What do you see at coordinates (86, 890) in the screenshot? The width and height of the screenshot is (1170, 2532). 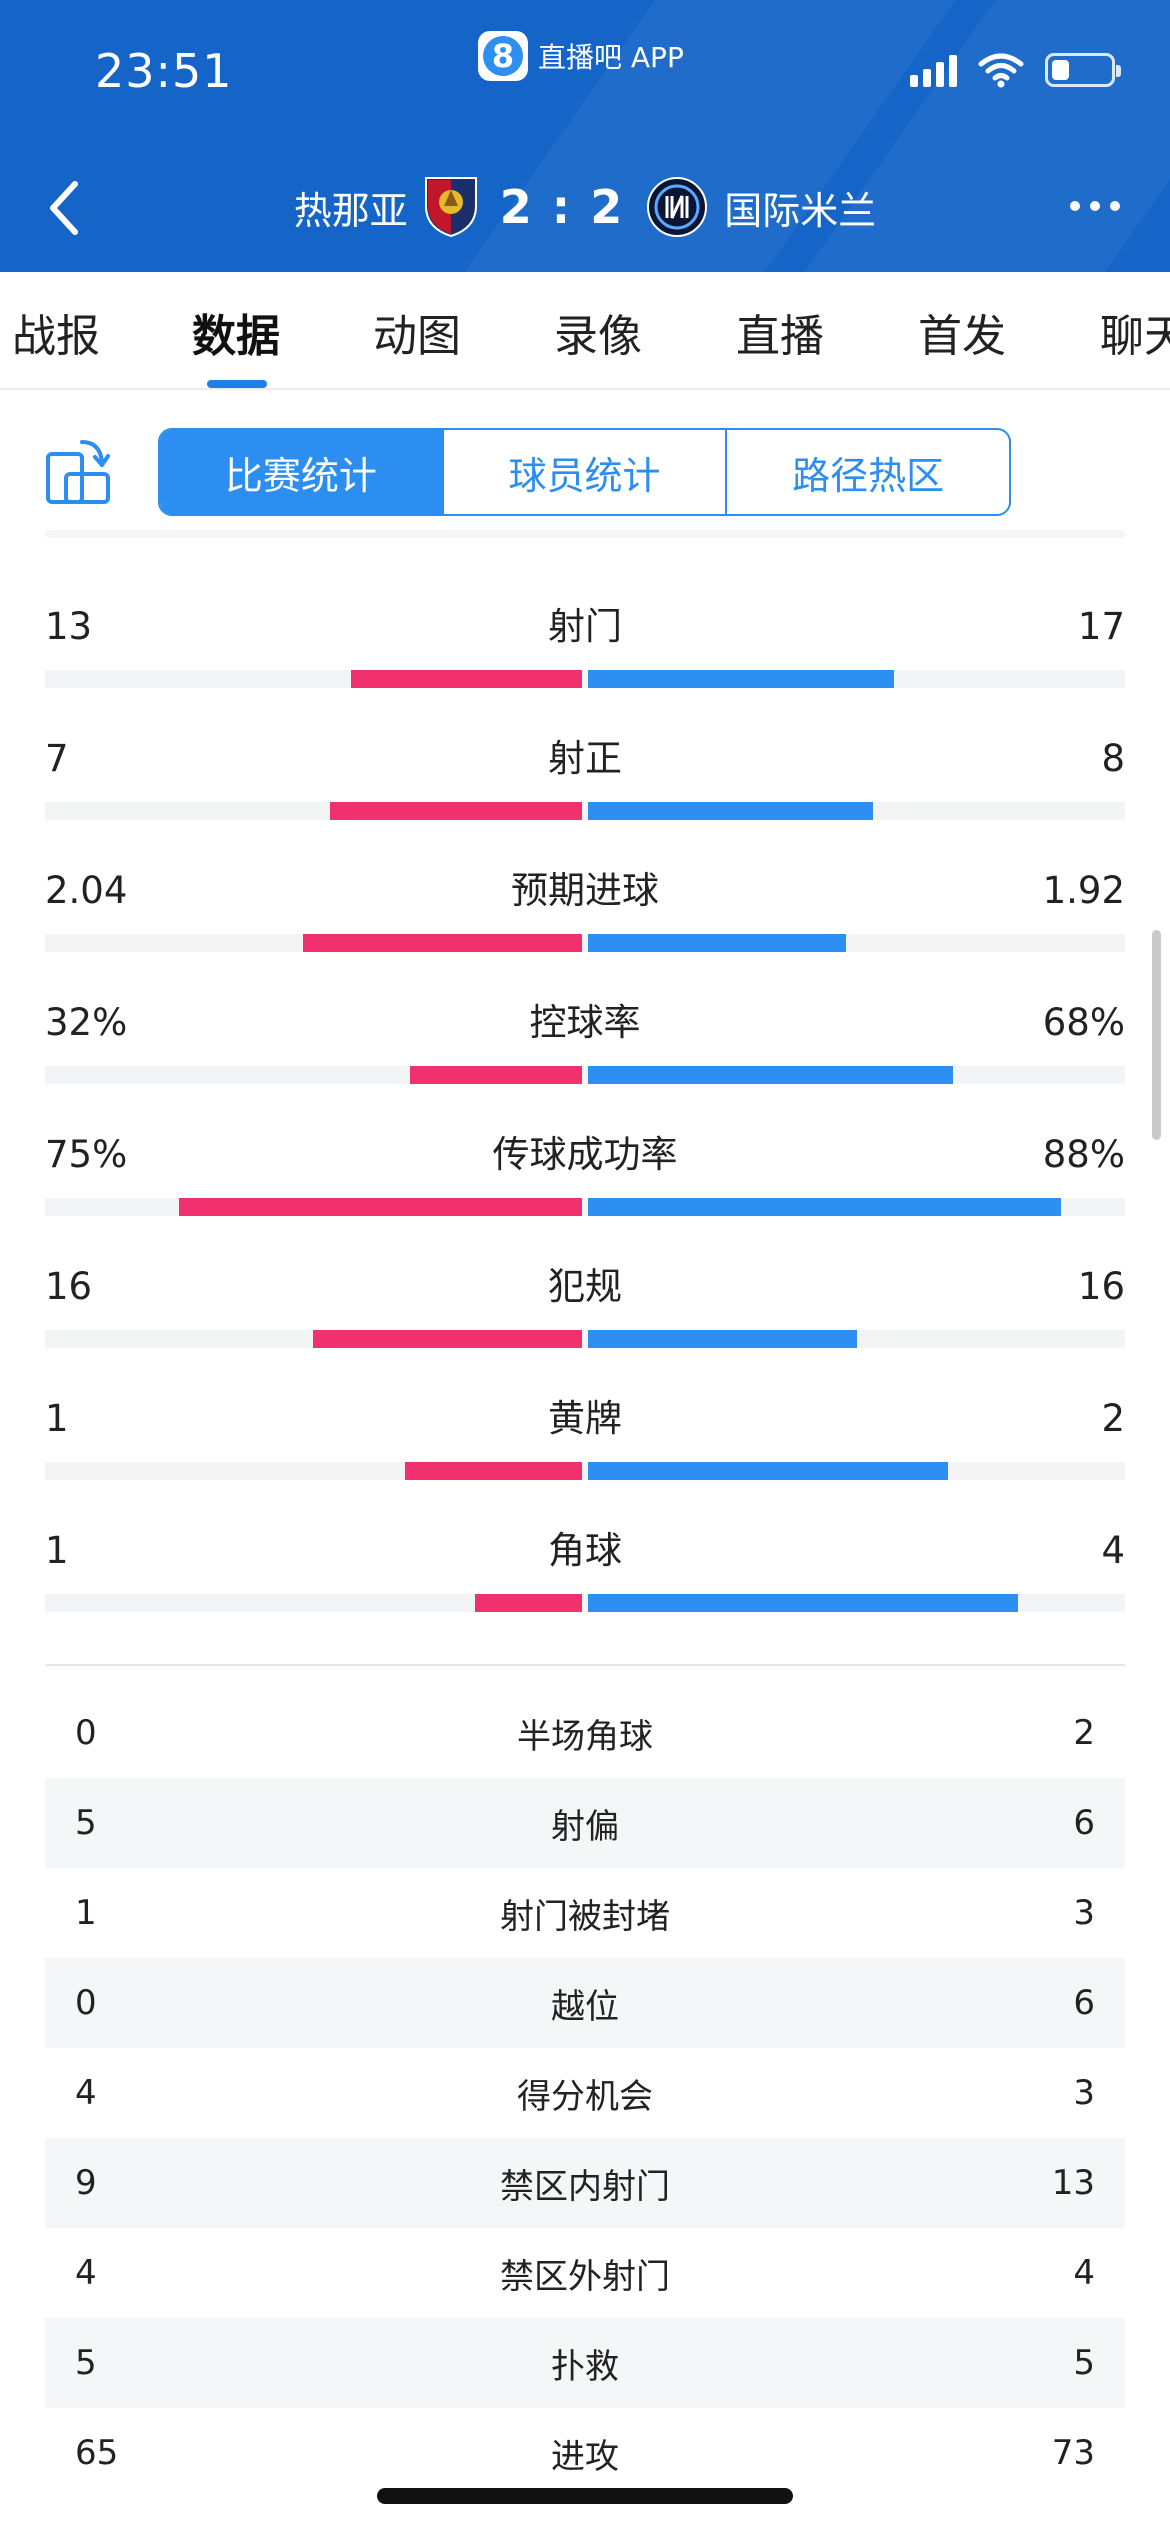 I see `stat-home-value: 2.04` at bounding box center [86, 890].